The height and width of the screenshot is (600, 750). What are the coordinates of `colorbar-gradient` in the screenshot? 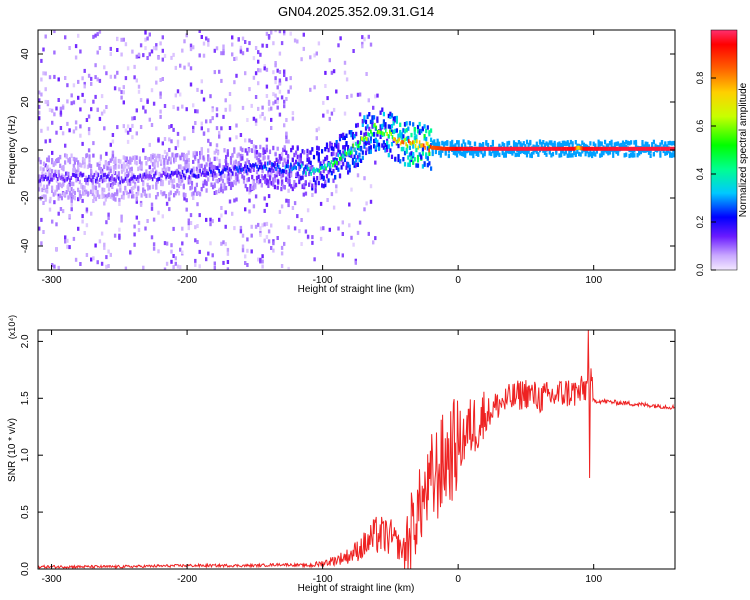 It's located at (724, 150).